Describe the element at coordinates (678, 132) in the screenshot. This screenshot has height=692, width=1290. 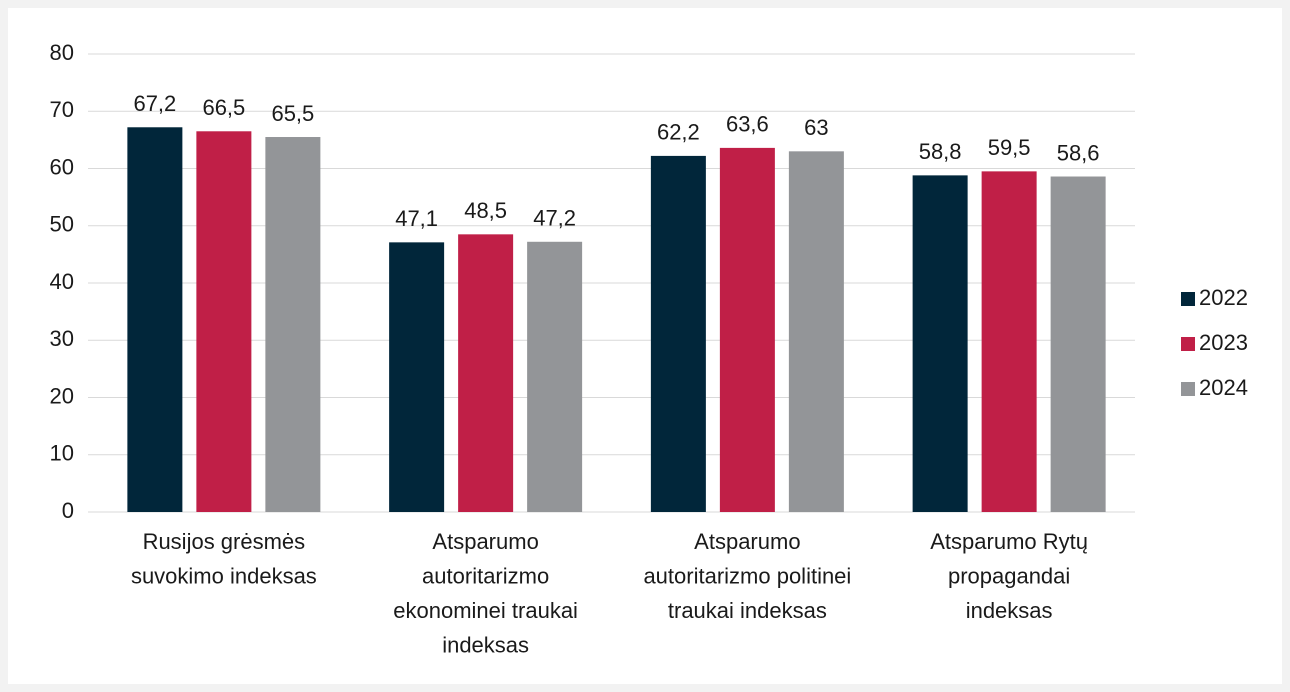
I see `data-label: 62,2` at that location.